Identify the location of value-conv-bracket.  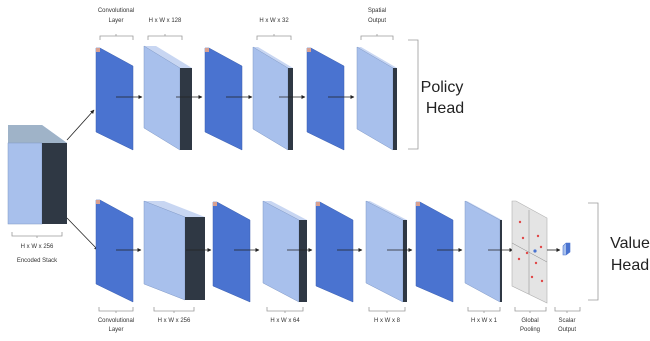
(116, 310).